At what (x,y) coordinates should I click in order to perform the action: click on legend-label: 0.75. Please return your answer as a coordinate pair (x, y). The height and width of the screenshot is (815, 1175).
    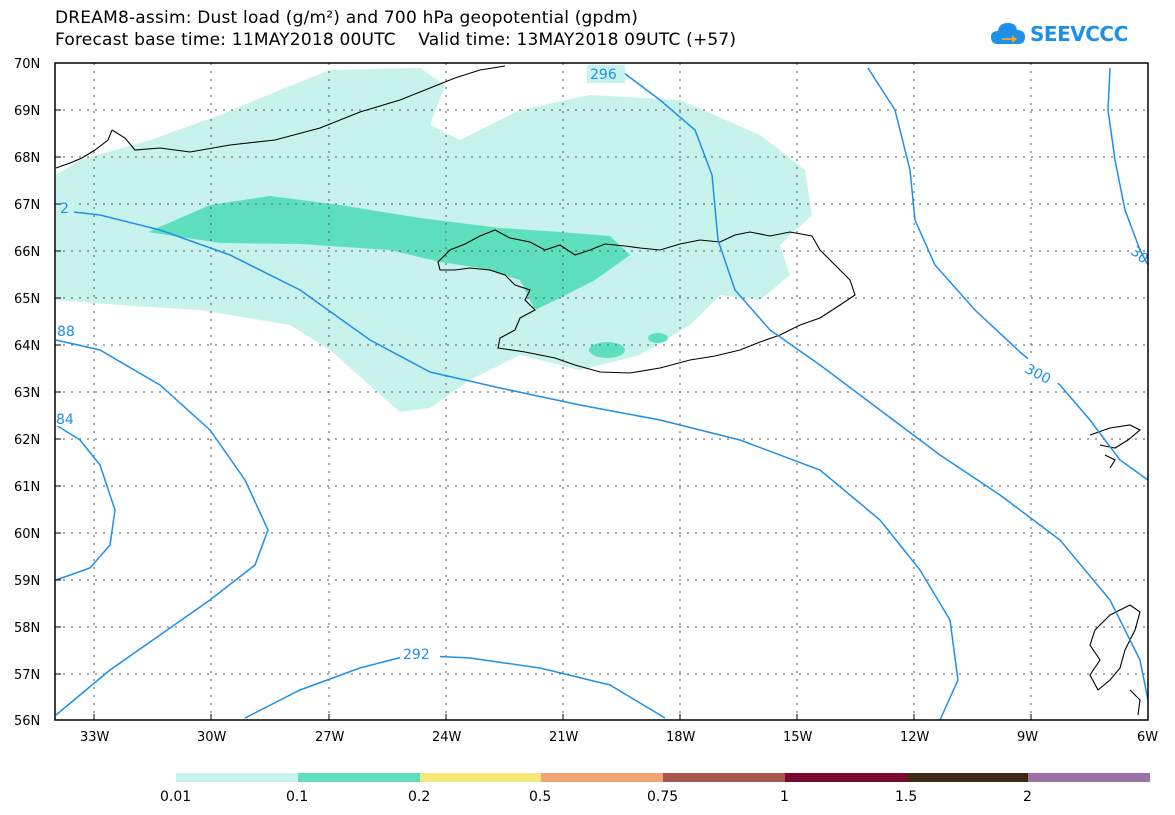
    Looking at the image, I should click on (662, 797).